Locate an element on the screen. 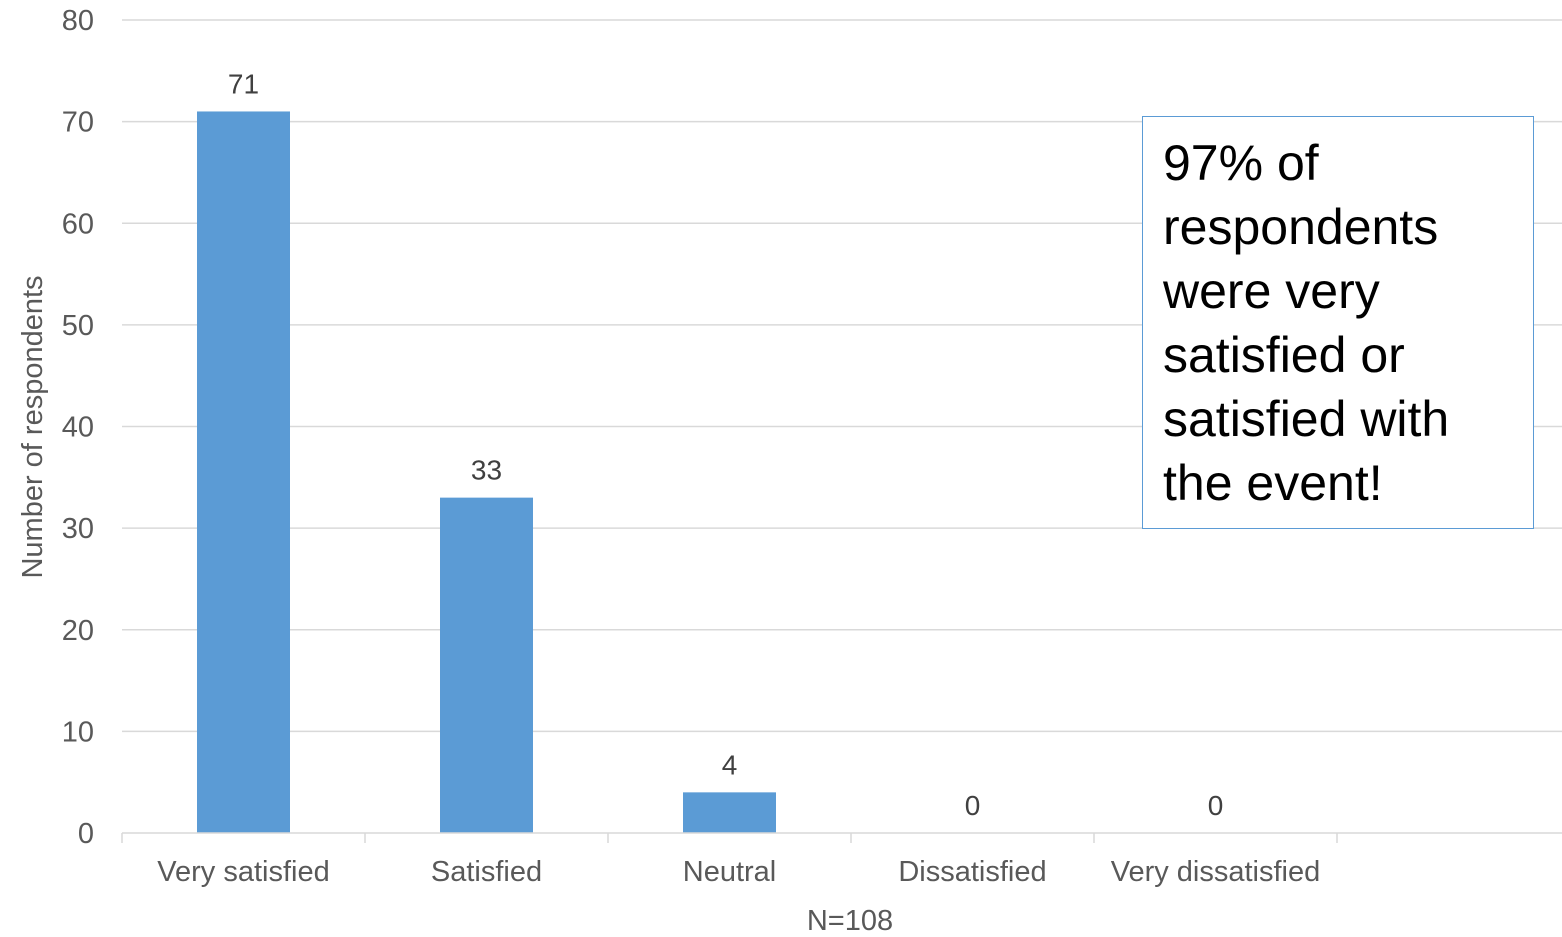 The width and height of the screenshot is (1562, 937). x-tick-label: Neutral is located at coordinates (730, 872).